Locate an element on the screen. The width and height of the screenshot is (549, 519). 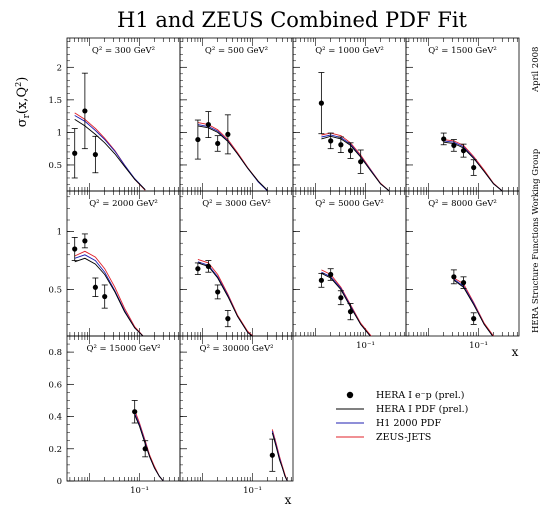
legend-marker is located at coordinates (350, 395).